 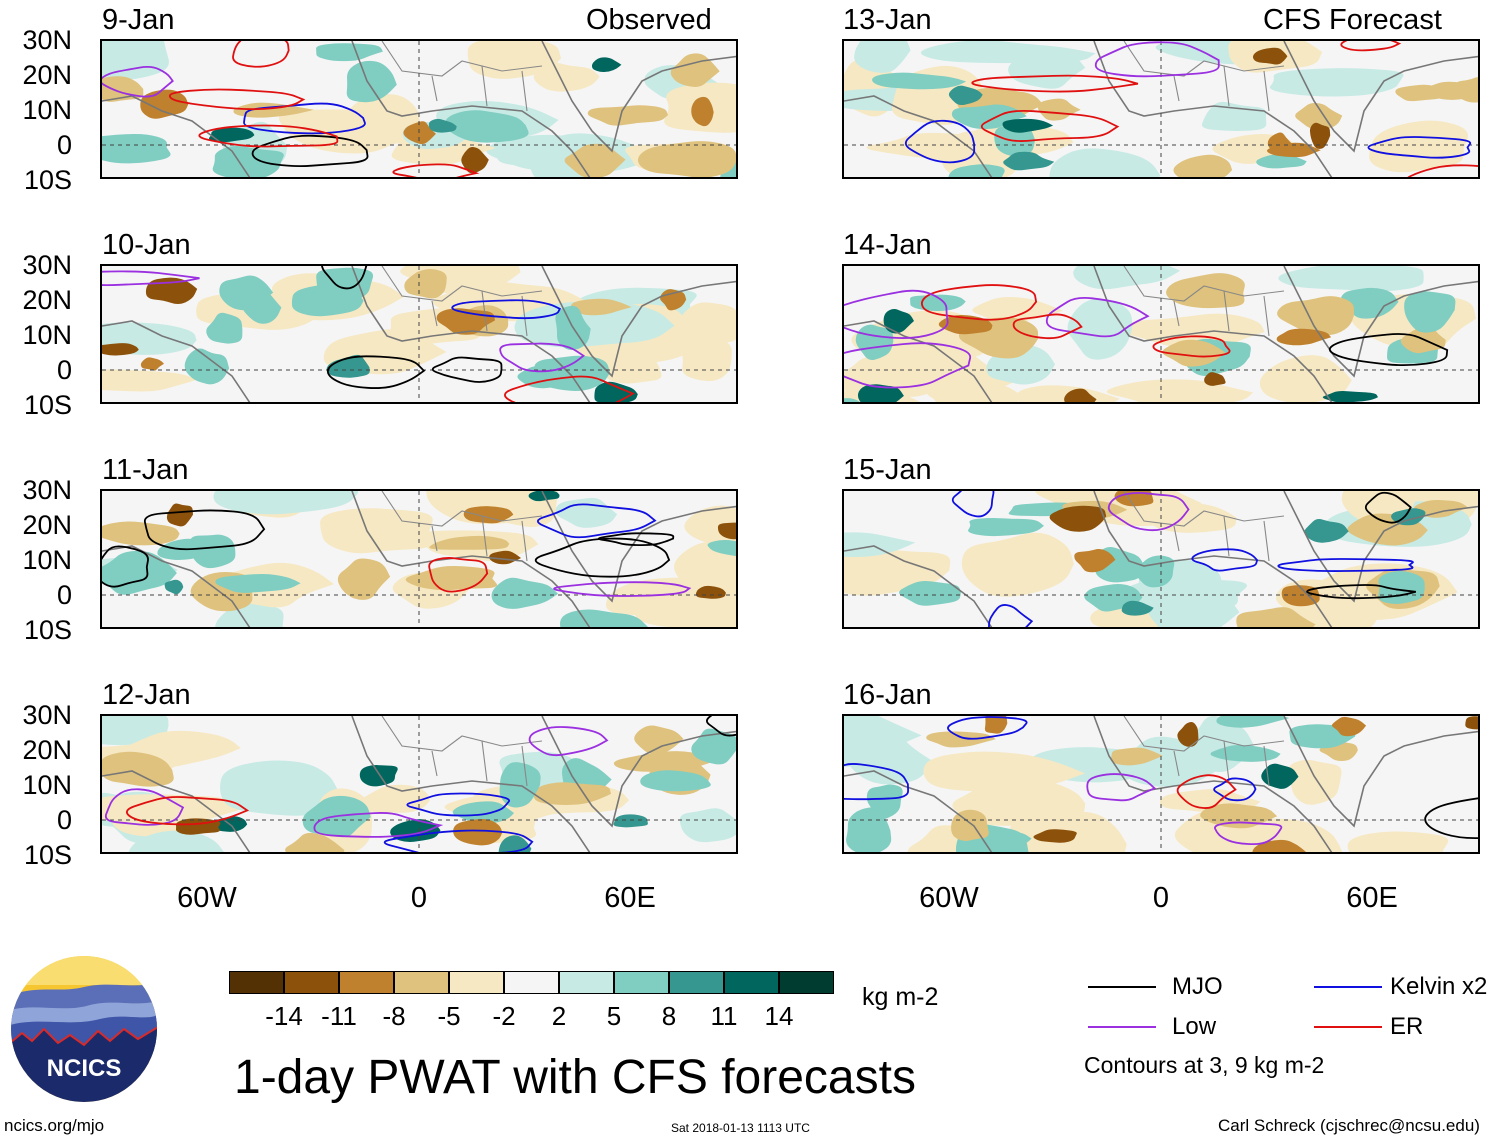 I want to click on er-legend-label: ER, so click(x=1407, y=1026).